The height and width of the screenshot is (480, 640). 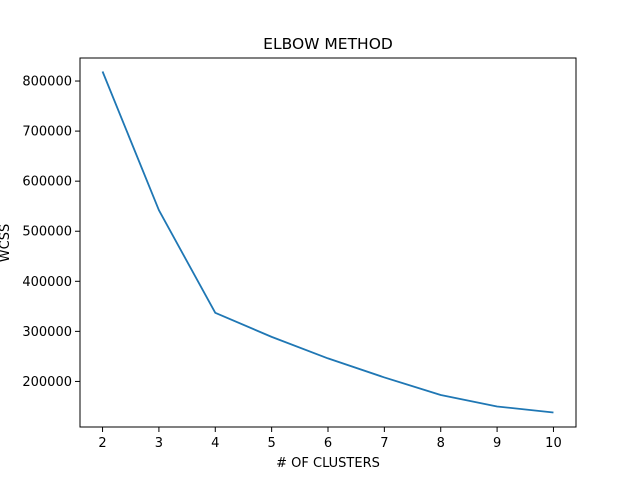 What do you see at coordinates (102, 443) in the screenshot?
I see `x-tick-label: 2` at bounding box center [102, 443].